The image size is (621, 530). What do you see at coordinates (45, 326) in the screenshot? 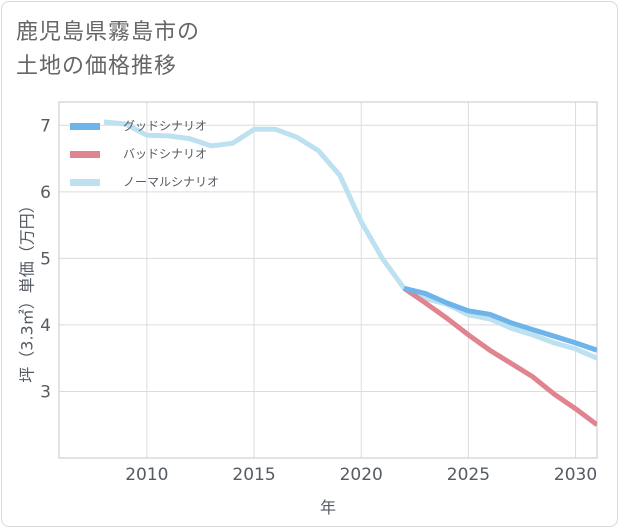
I see `y-tick-label: 4` at bounding box center [45, 326].